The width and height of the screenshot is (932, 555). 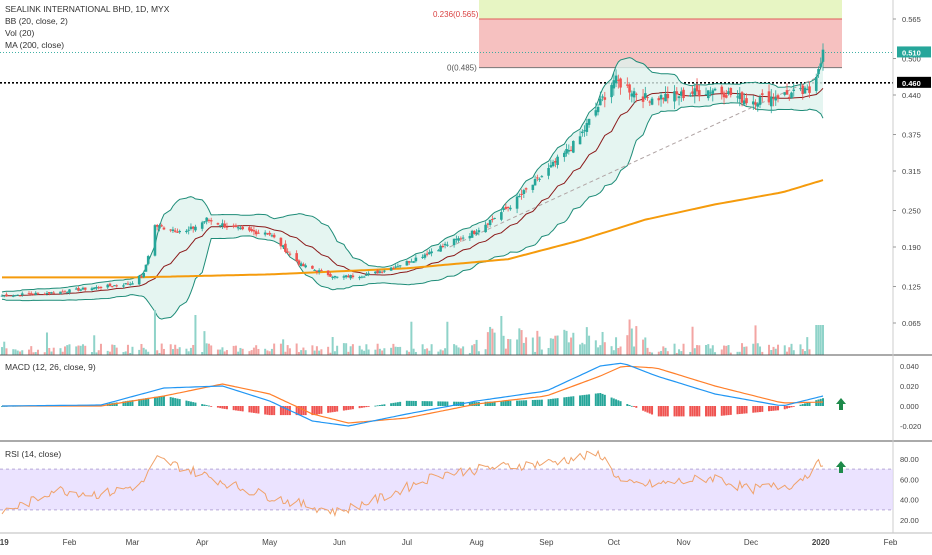 I want to click on indicator-bb-label: BB (20, close, 2), so click(x=36, y=21).